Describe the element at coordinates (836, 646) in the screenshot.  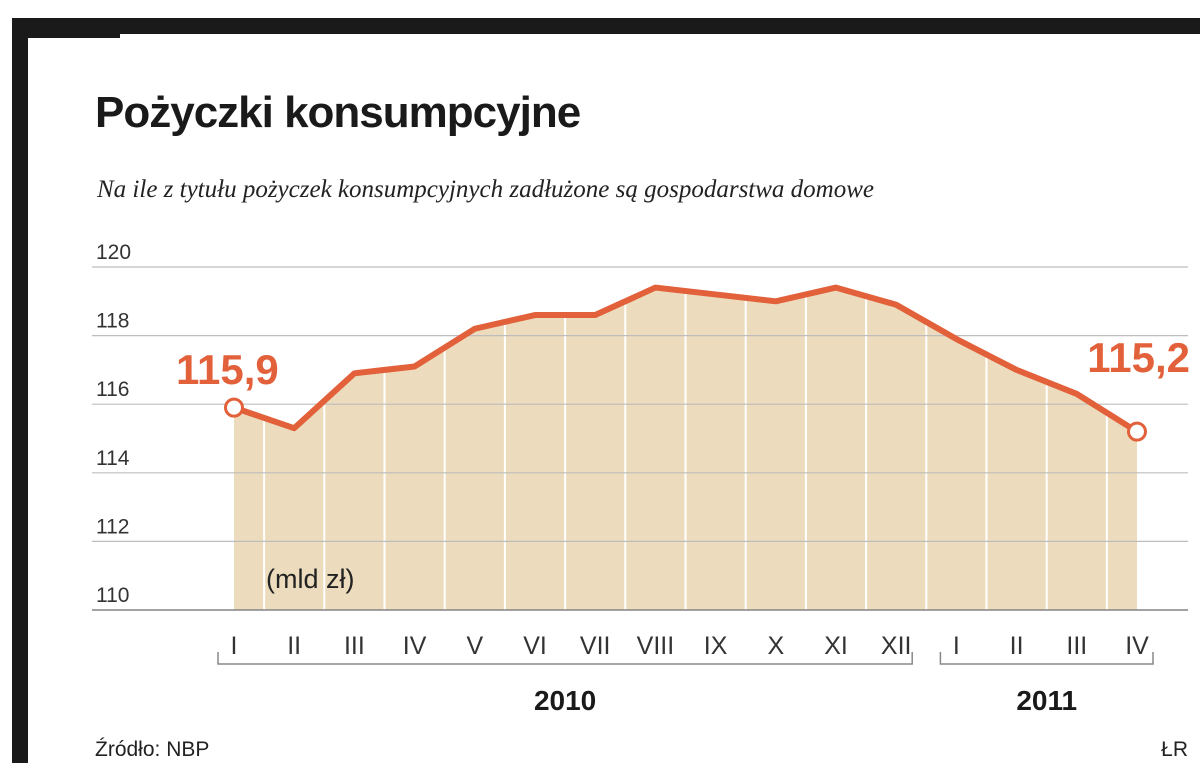
I see `x-tick-label: XI` at that location.